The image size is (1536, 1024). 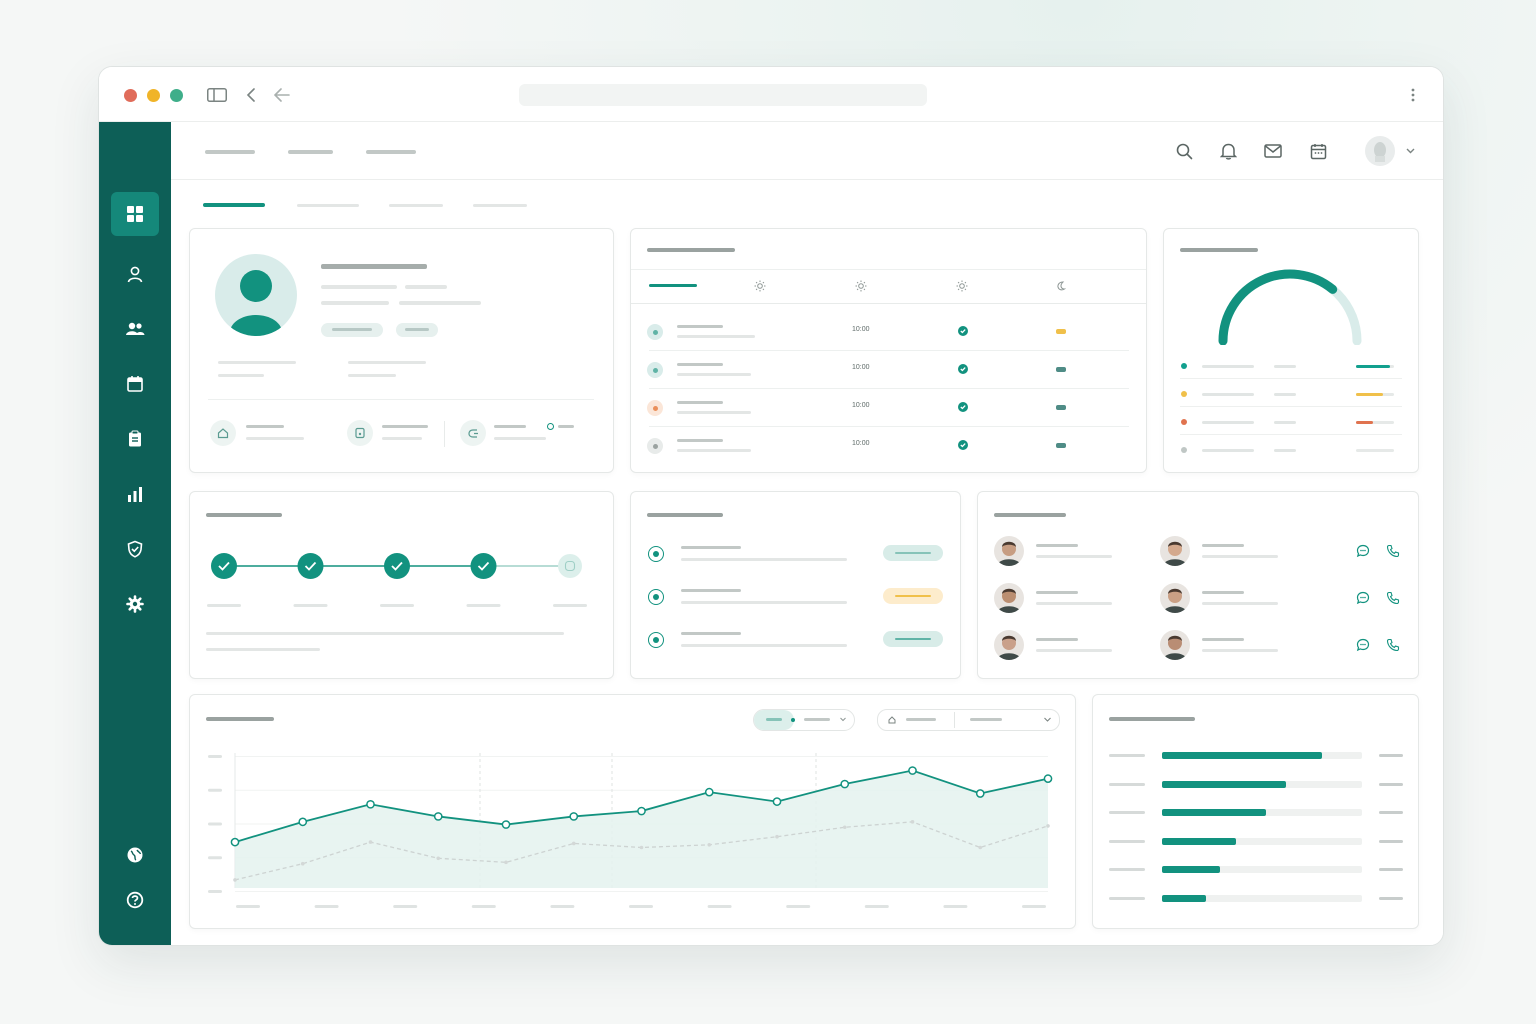 What do you see at coordinates (1061, 286) in the screenshot?
I see `moon-icon` at bounding box center [1061, 286].